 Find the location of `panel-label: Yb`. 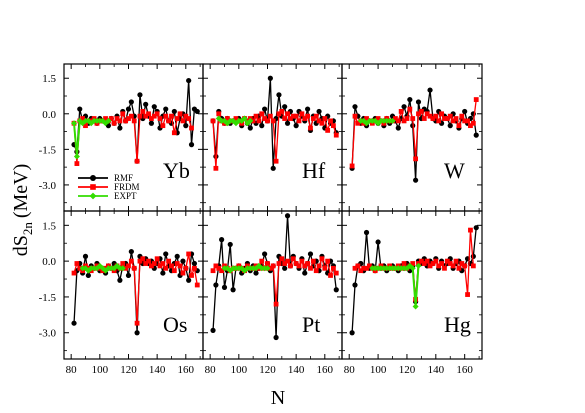

panel-label: Yb is located at coordinates (176, 170).